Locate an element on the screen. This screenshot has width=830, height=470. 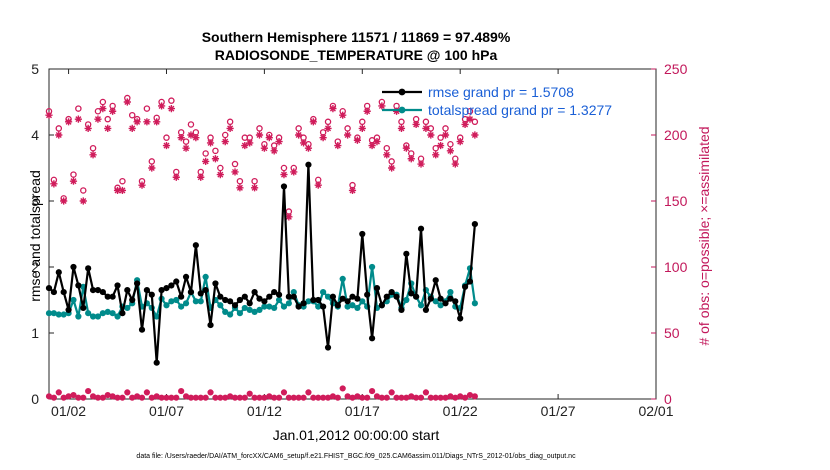
y-tick-label-right: 250 is located at coordinates (676, 69).